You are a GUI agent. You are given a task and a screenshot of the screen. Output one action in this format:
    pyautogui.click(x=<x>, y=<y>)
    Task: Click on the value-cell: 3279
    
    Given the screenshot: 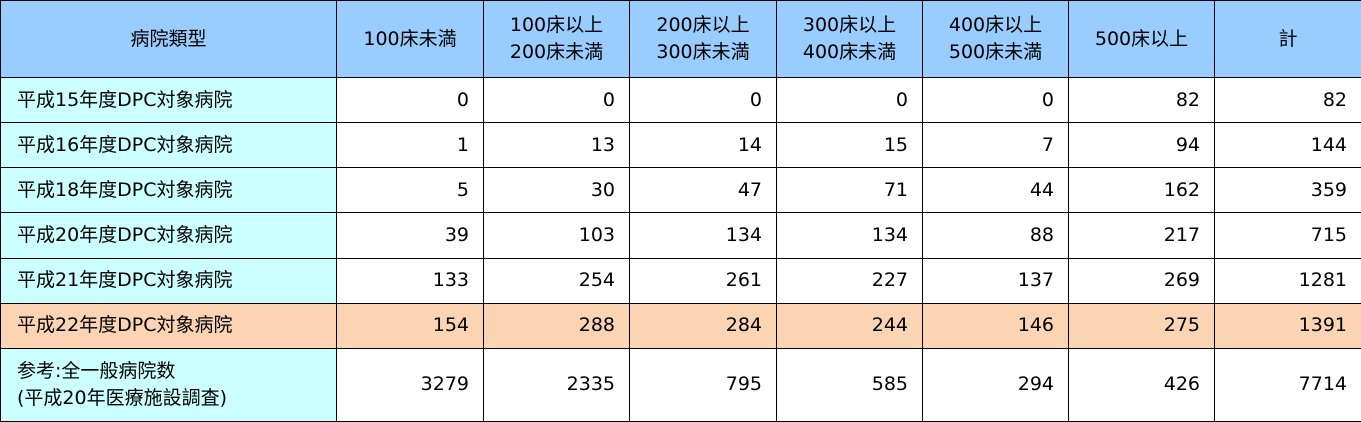 What is the action you would take?
    pyautogui.click(x=410, y=384)
    